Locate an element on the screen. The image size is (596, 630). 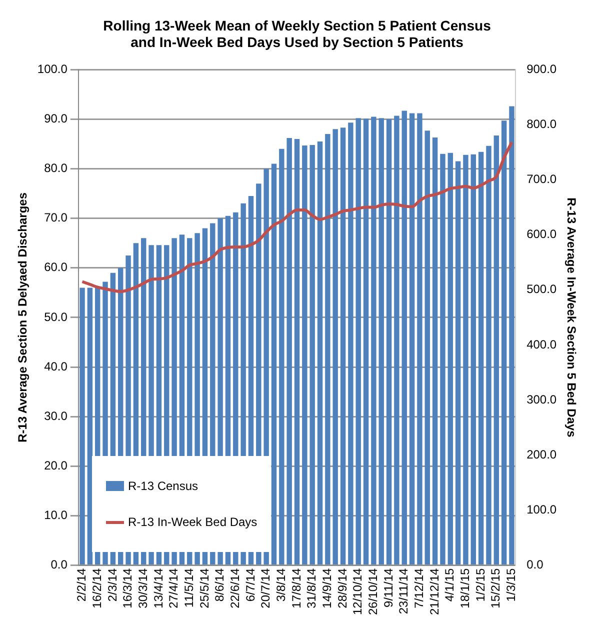
y2-tick-label: 600.0 is located at coordinates (541, 234).